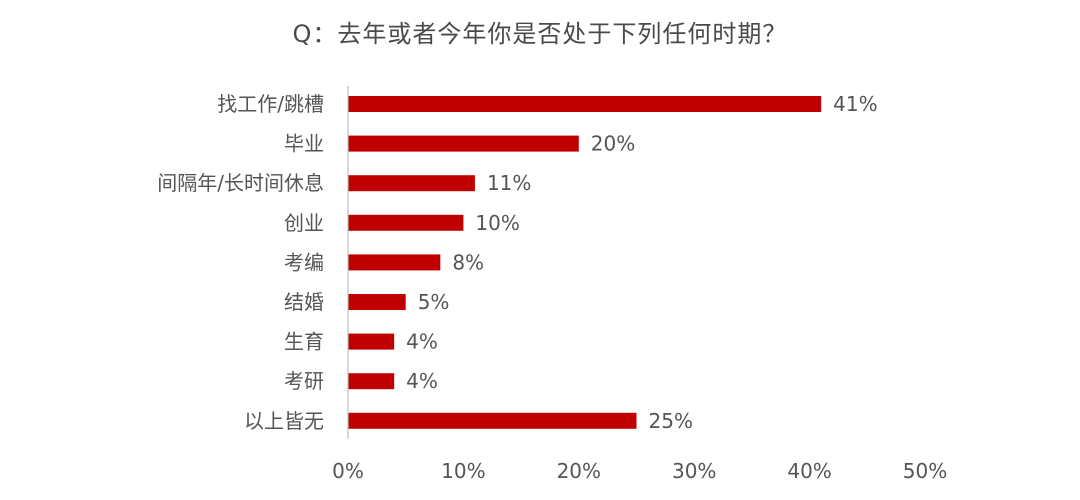 The width and height of the screenshot is (1080, 500). Describe the element at coordinates (240, 183) in the screenshot. I see `category-label: 间隔年/长时间休息` at that location.